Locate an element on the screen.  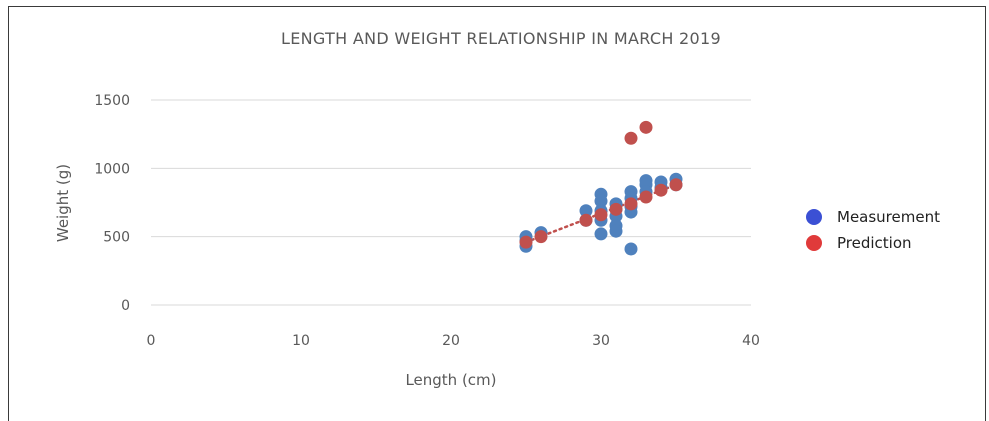
x-tick-label: 40 is located at coordinates (751, 341).